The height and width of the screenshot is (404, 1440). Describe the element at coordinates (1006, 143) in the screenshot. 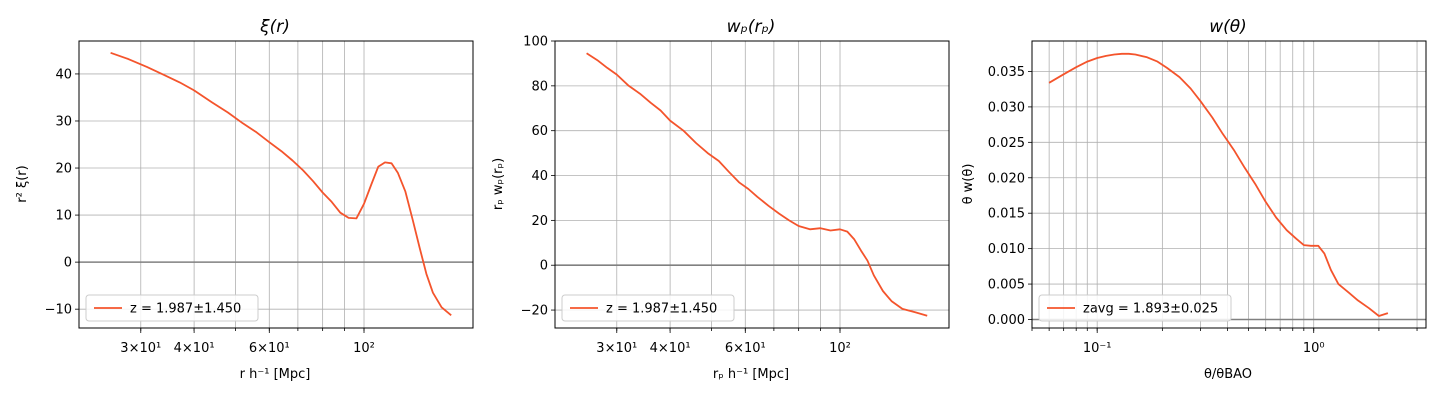

I see `y-tick-label: 0.025` at that location.